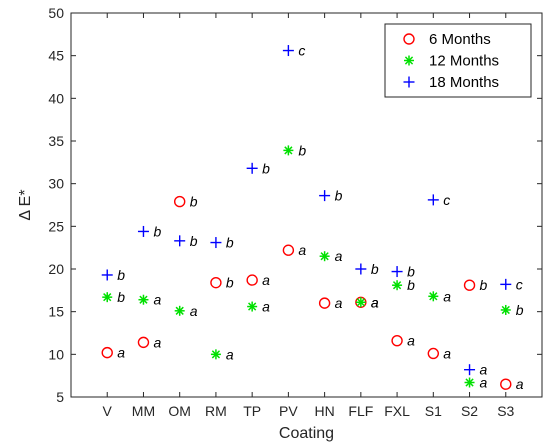 The height and width of the screenshot is (448, 550). I want to click on x-tick-label: PV, so click(288, 411).